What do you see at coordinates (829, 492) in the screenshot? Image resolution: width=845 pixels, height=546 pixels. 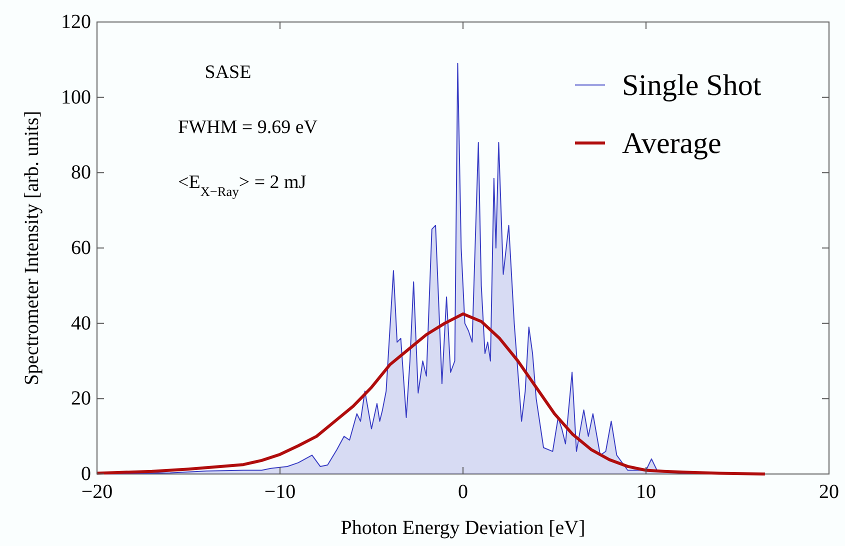 I see `x-tick-label: 20` at bounding box center [829, 492].